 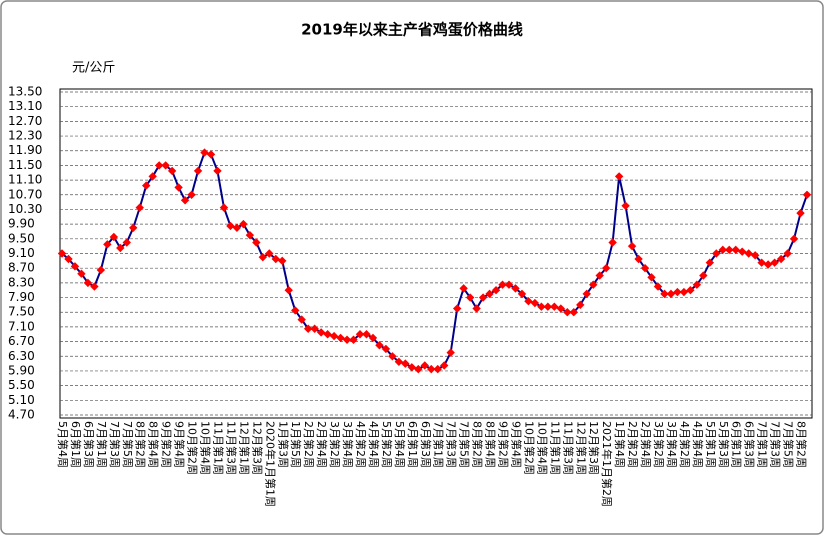 What do you see at coordinates (25, 165) in the screenshot?
I see `y-tick-label: 11.50` at bounding box center [25, 165].